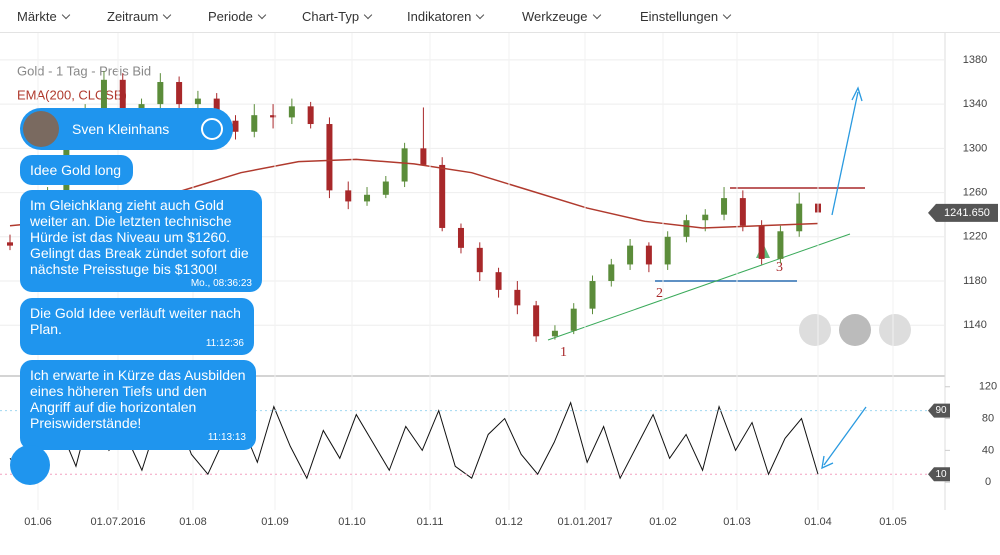  What do you see at coordinates (336, 16) in the screenshot?
I see `menu-item: Chart-Typ` at bounding box center [336, 16].